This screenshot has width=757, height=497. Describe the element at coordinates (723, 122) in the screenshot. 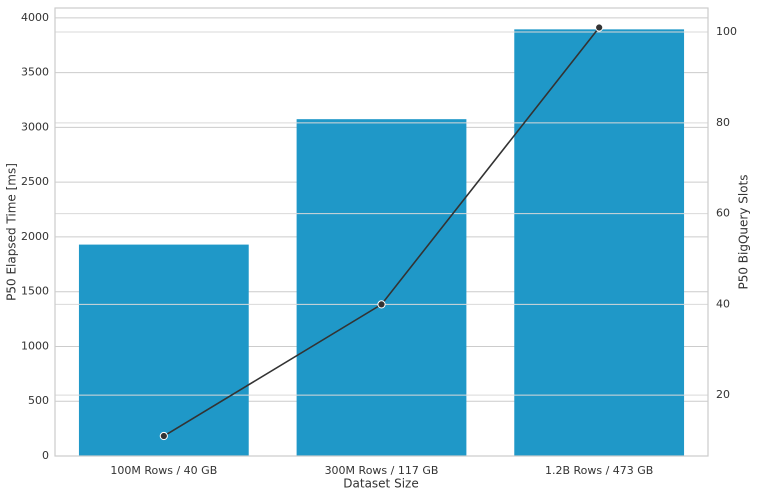

I see `y2-tick-label: 80` at that location.